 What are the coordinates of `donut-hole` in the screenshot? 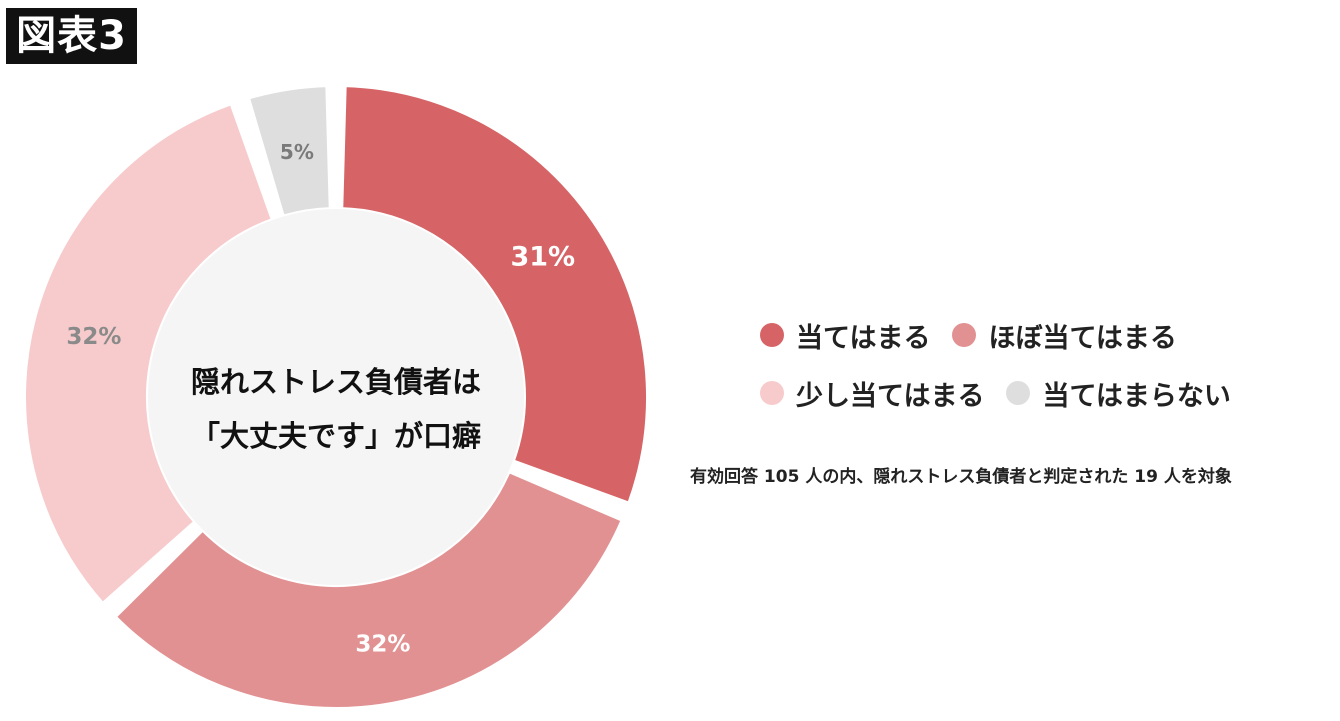 It's located at (336, 397).